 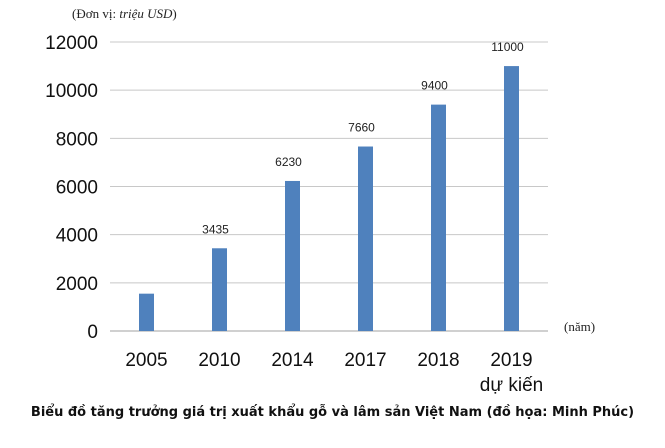 What do you see at coordinates (434, 86) in the screenshot?
I see `data-label: 9400` at bounding box center [434, 86].